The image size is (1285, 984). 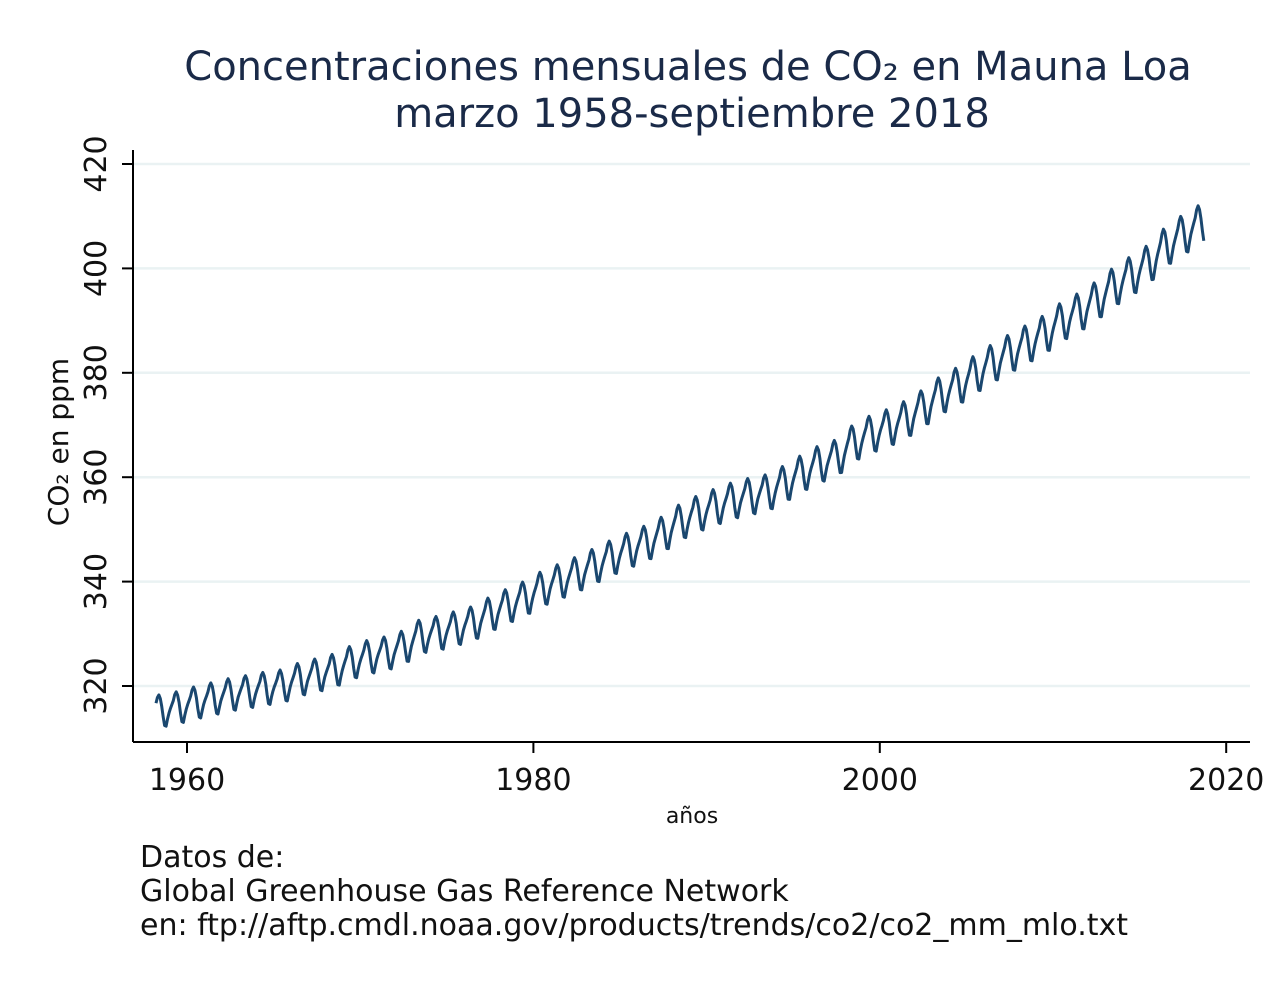 What do you see at coordinates (464, 891) in the screenshot?
I see `note-line-2: Global Greenhouse Gas Reference Network` at bounding box center [464, 891].